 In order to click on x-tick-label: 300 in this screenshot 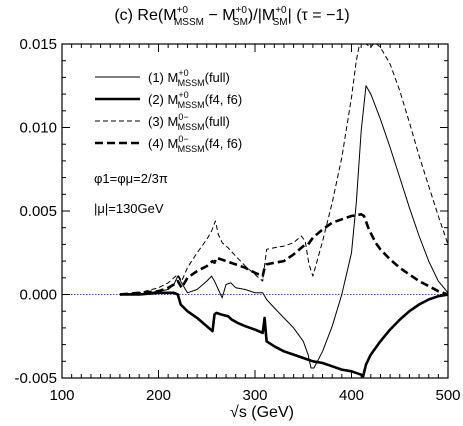, I will do `click(254, 395)`.